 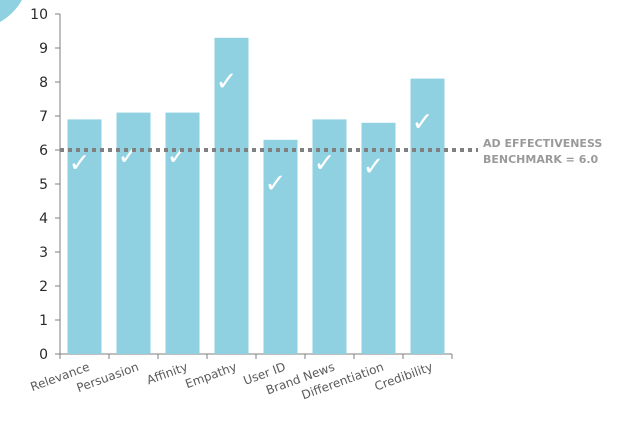 I want to click on bar-brand-news, so click(x=329, y=237).